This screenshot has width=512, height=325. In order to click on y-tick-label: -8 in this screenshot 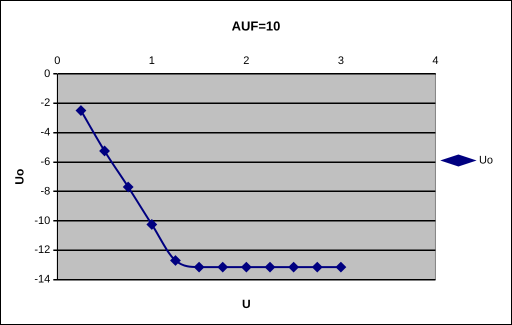, I will do `click(45, 191)`.